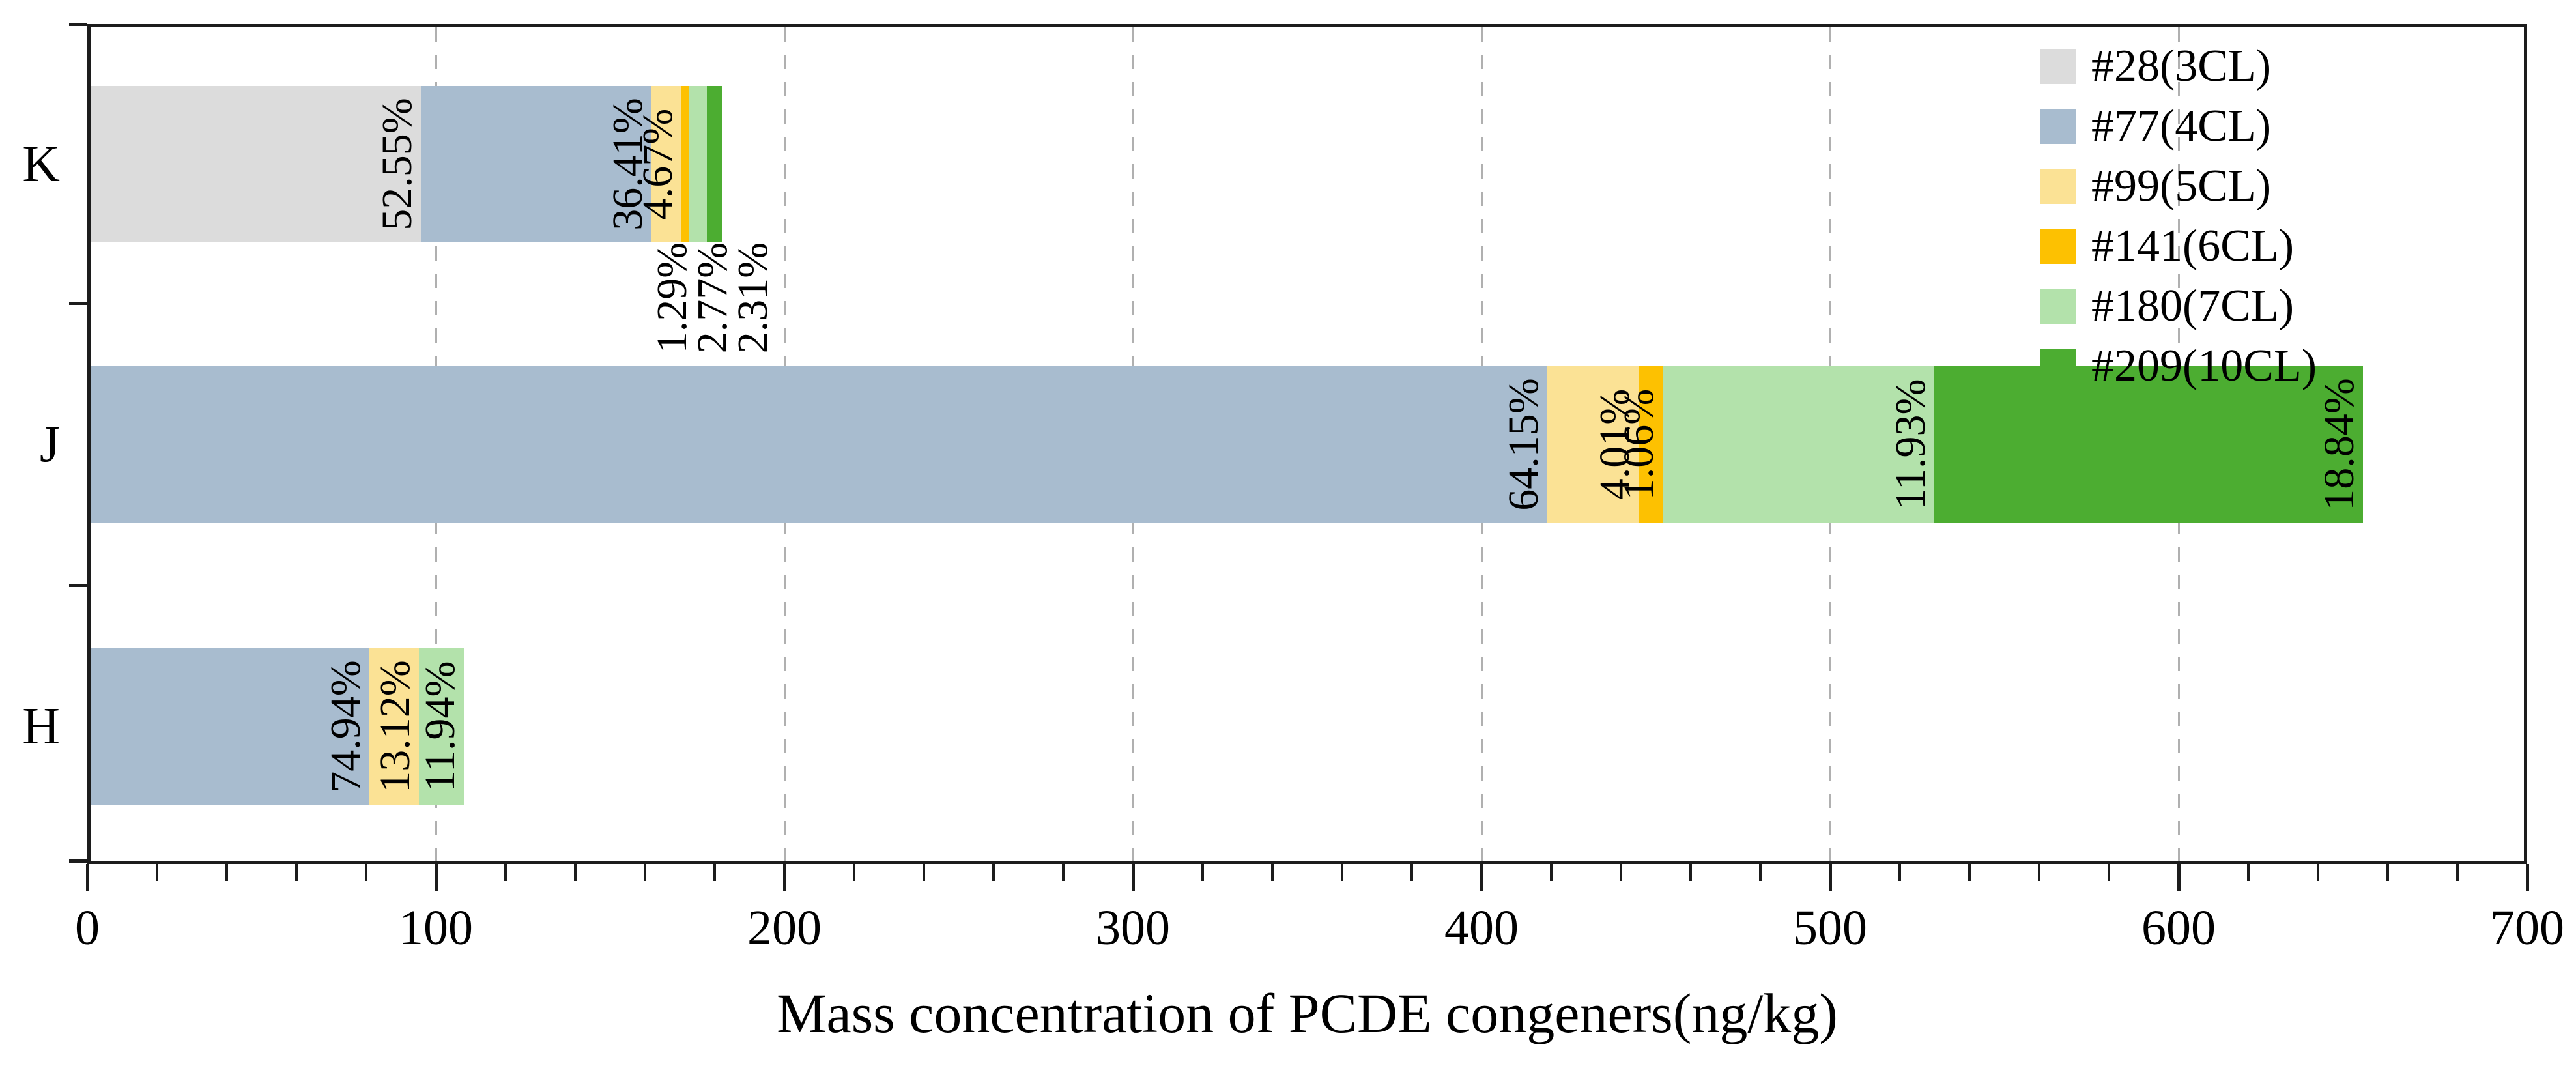  I want to click on bar-H-segment-#180(7CL), so click(441, 726).